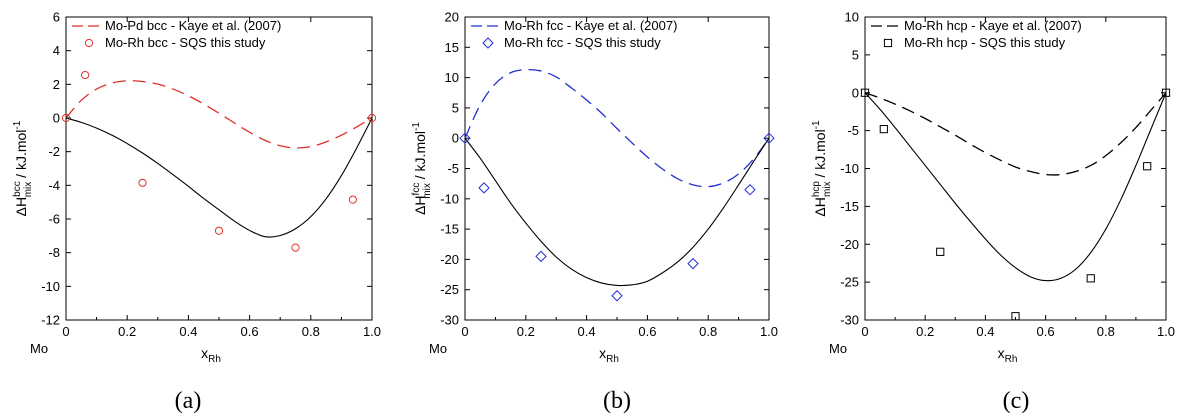 This screenshot has height=419, width=1184. What do you see at coordinates (985, 42) in the screenshot?
I see `legend-entry-label: Mo-Rh hcp - SQS this study` at bounding box center [985, 42].